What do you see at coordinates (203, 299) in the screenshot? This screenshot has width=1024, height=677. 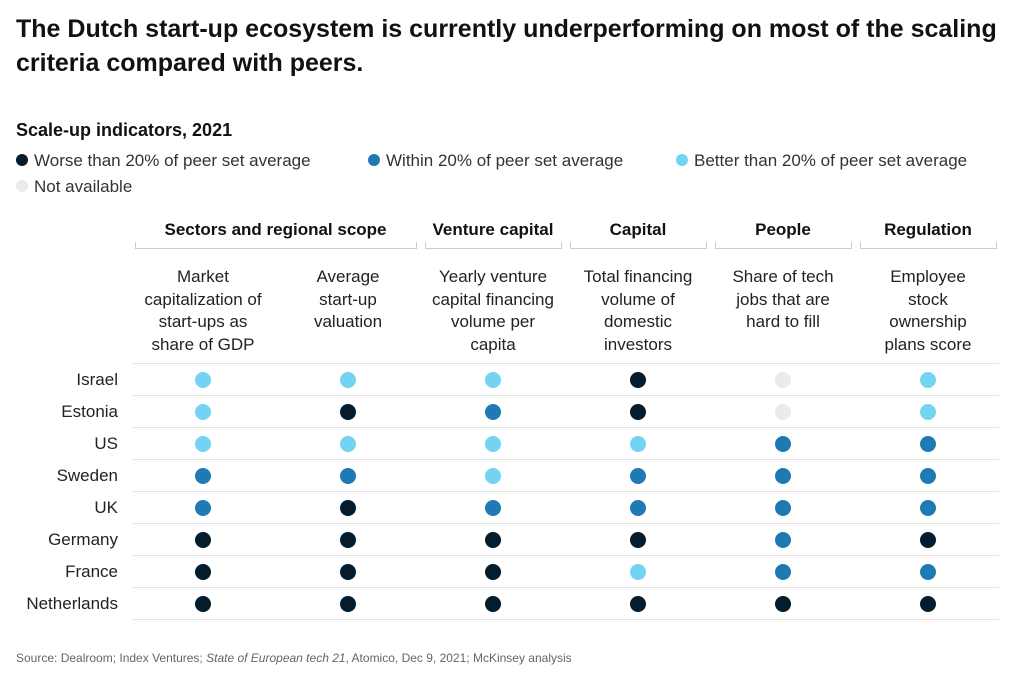 I see `column-header-line: capitalization of` at bounding box center [203, 299].